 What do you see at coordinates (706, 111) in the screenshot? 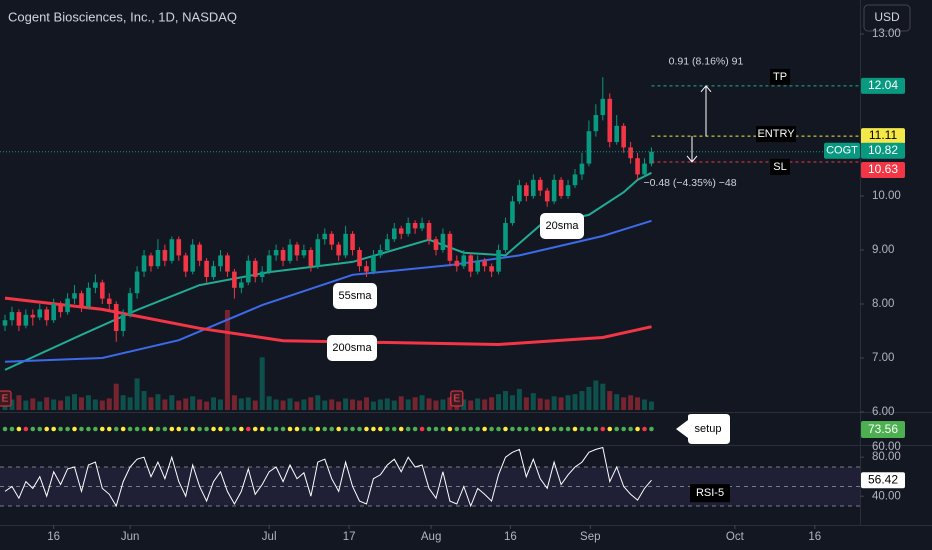
I see `tp-arrow` at bounding box center [706, 111].